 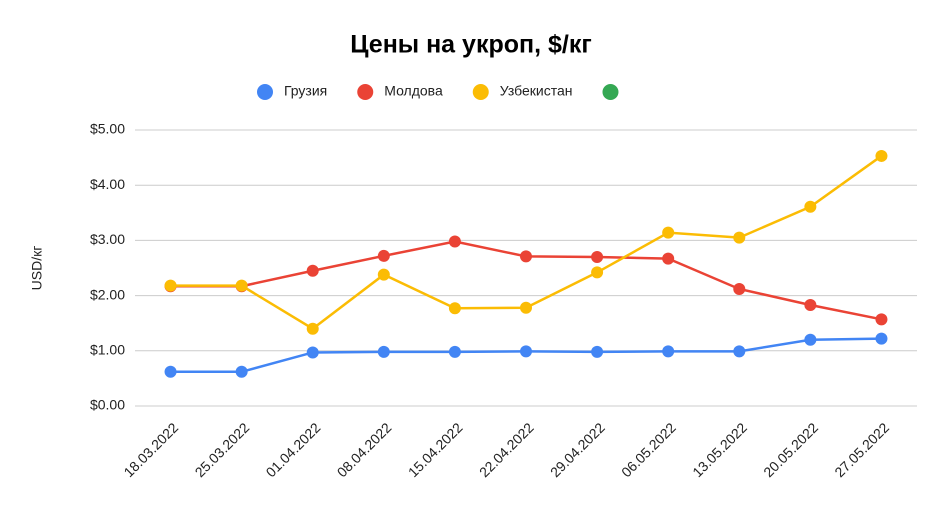 I want to click on chart-title: Цены на укроп, $/кг, so click(x=471, y=45).